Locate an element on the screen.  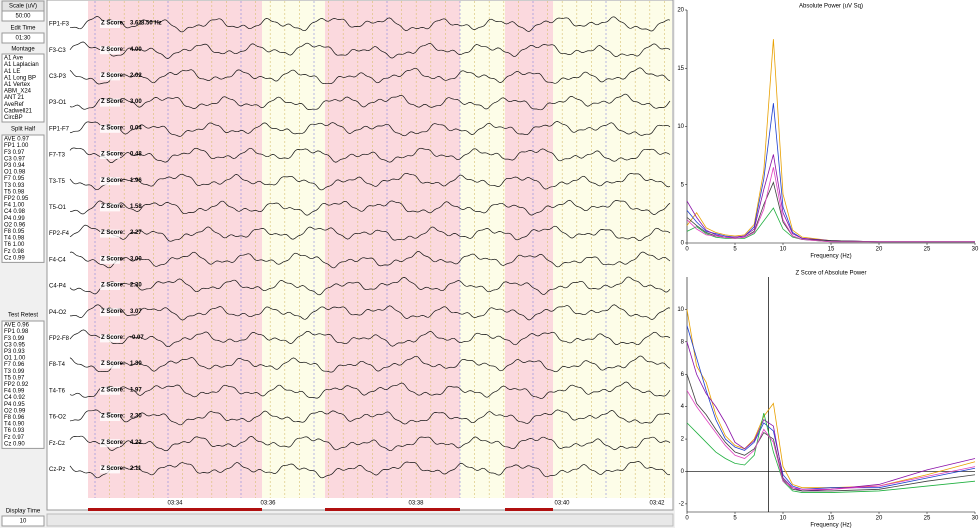
montage-item: Cadwell21 is located at coordinates (18, 111).